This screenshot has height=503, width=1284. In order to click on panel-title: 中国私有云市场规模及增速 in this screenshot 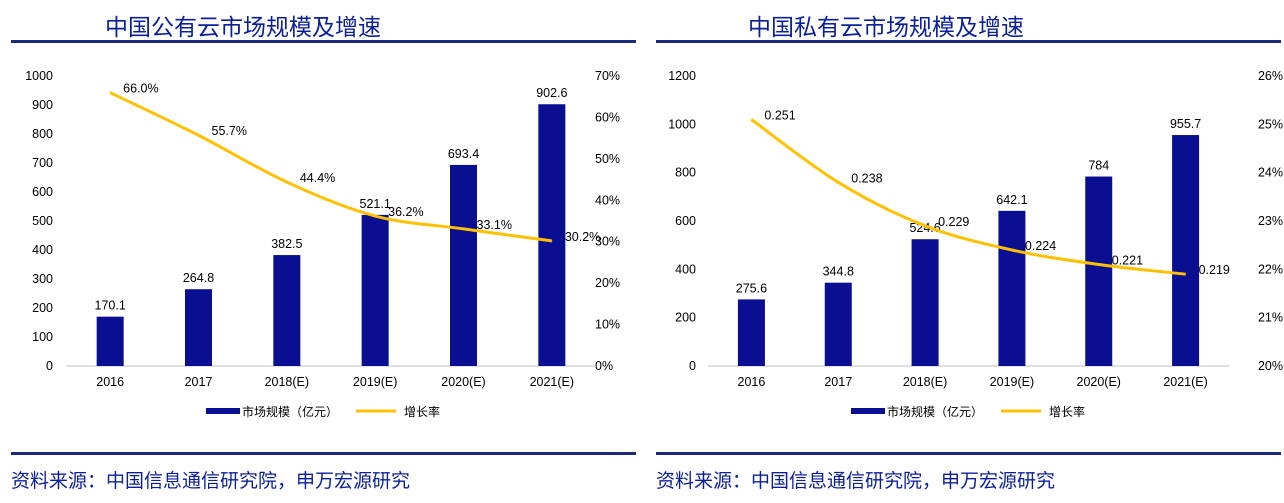, I will do `click(886, 28)`.